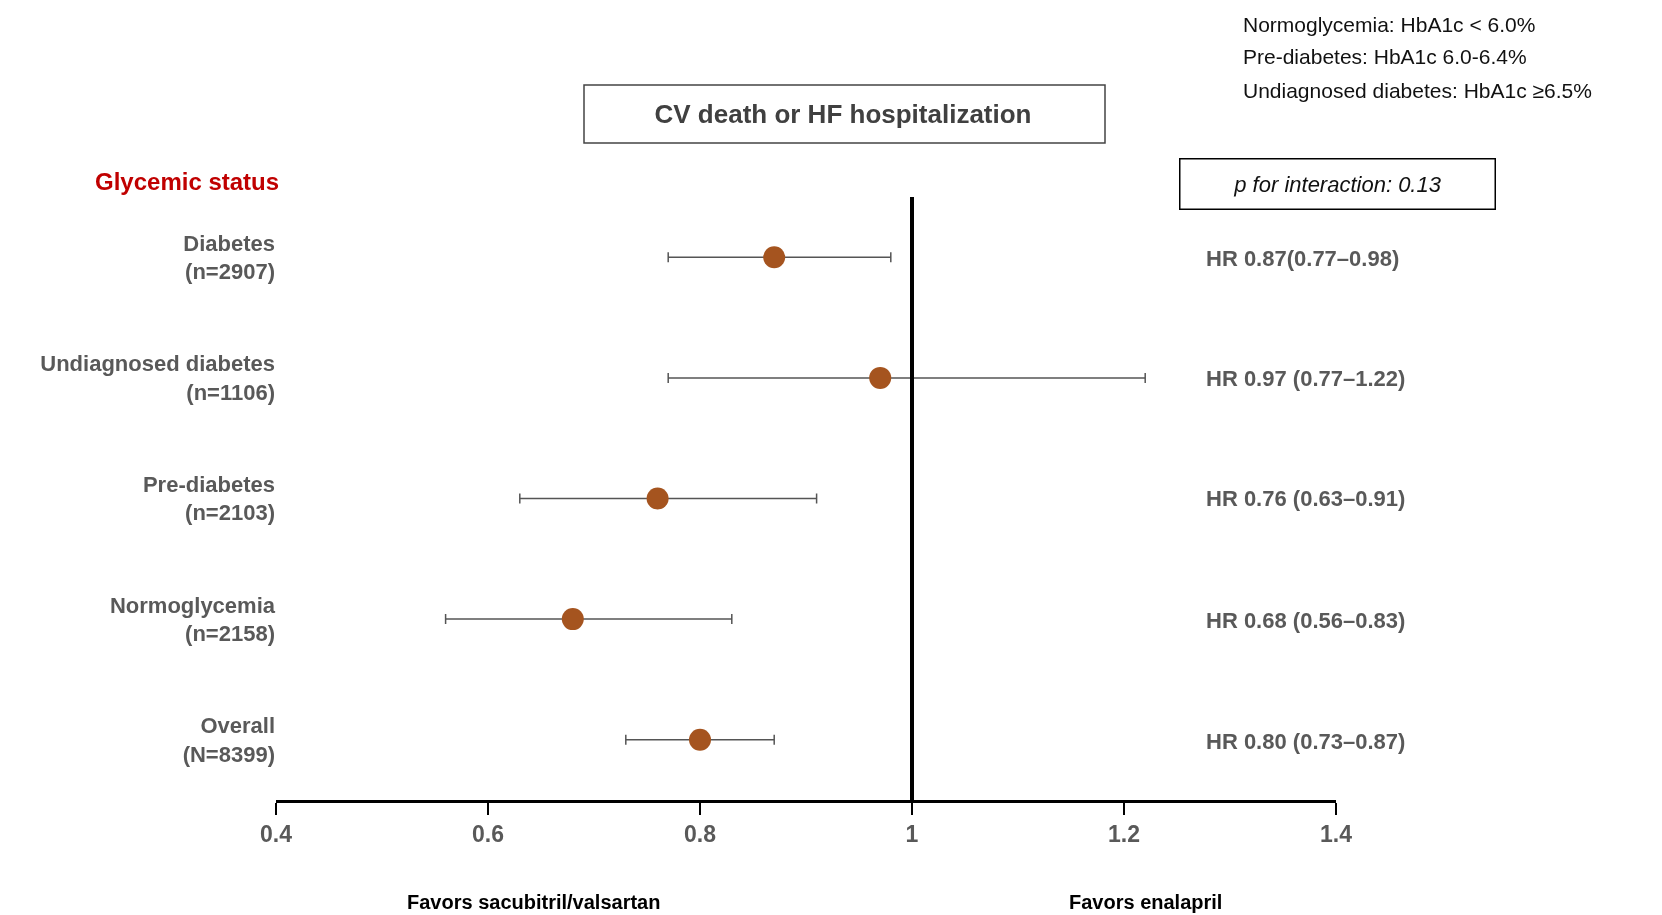 The width and height of the screenshot is (1662, 915). What do you see at coordinates (1417, 90) in the screenshot?
I see `text: Undiagnosed diabetes: HbA1c ≥6.5%` at bounding box center [1417, 90].